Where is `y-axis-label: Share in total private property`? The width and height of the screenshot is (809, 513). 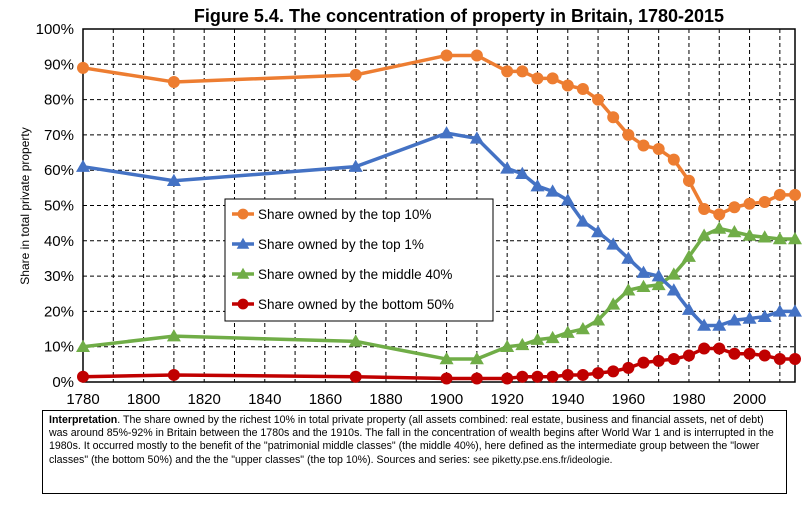 y-axis-label: Share in total private property is located at coordinates (25, 205).